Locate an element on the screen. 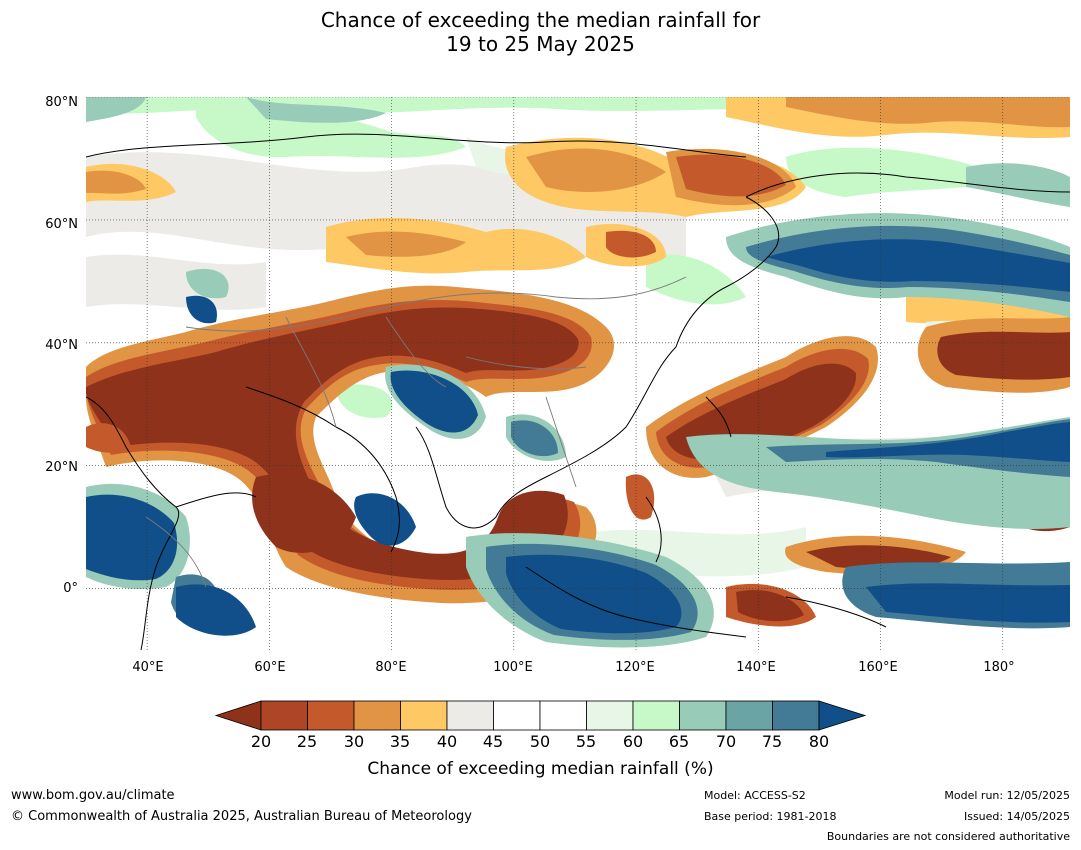 The height and width of the screenshot is (850, 1081). colorbar-tick-80: 80 is located at coordinates (819, 741).